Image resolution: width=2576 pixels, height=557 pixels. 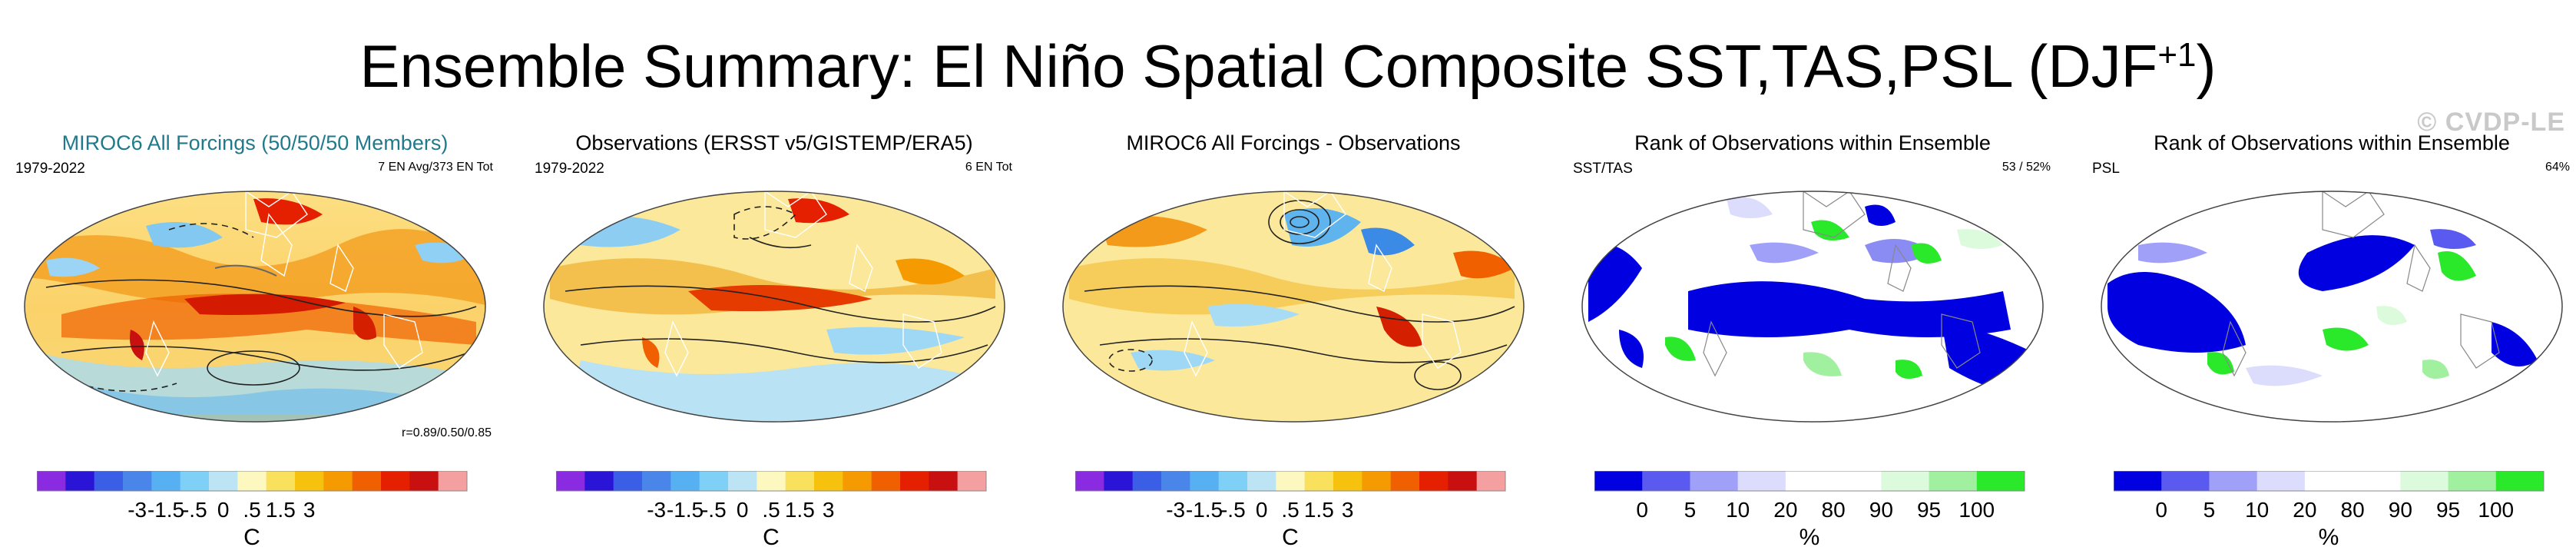 What do you see at coordinates (774, 142) in the screenshot?
I see `panel-title: Observations (ERSST v5/GISTEMP/ERA5)` at bounding box center [774, 142].